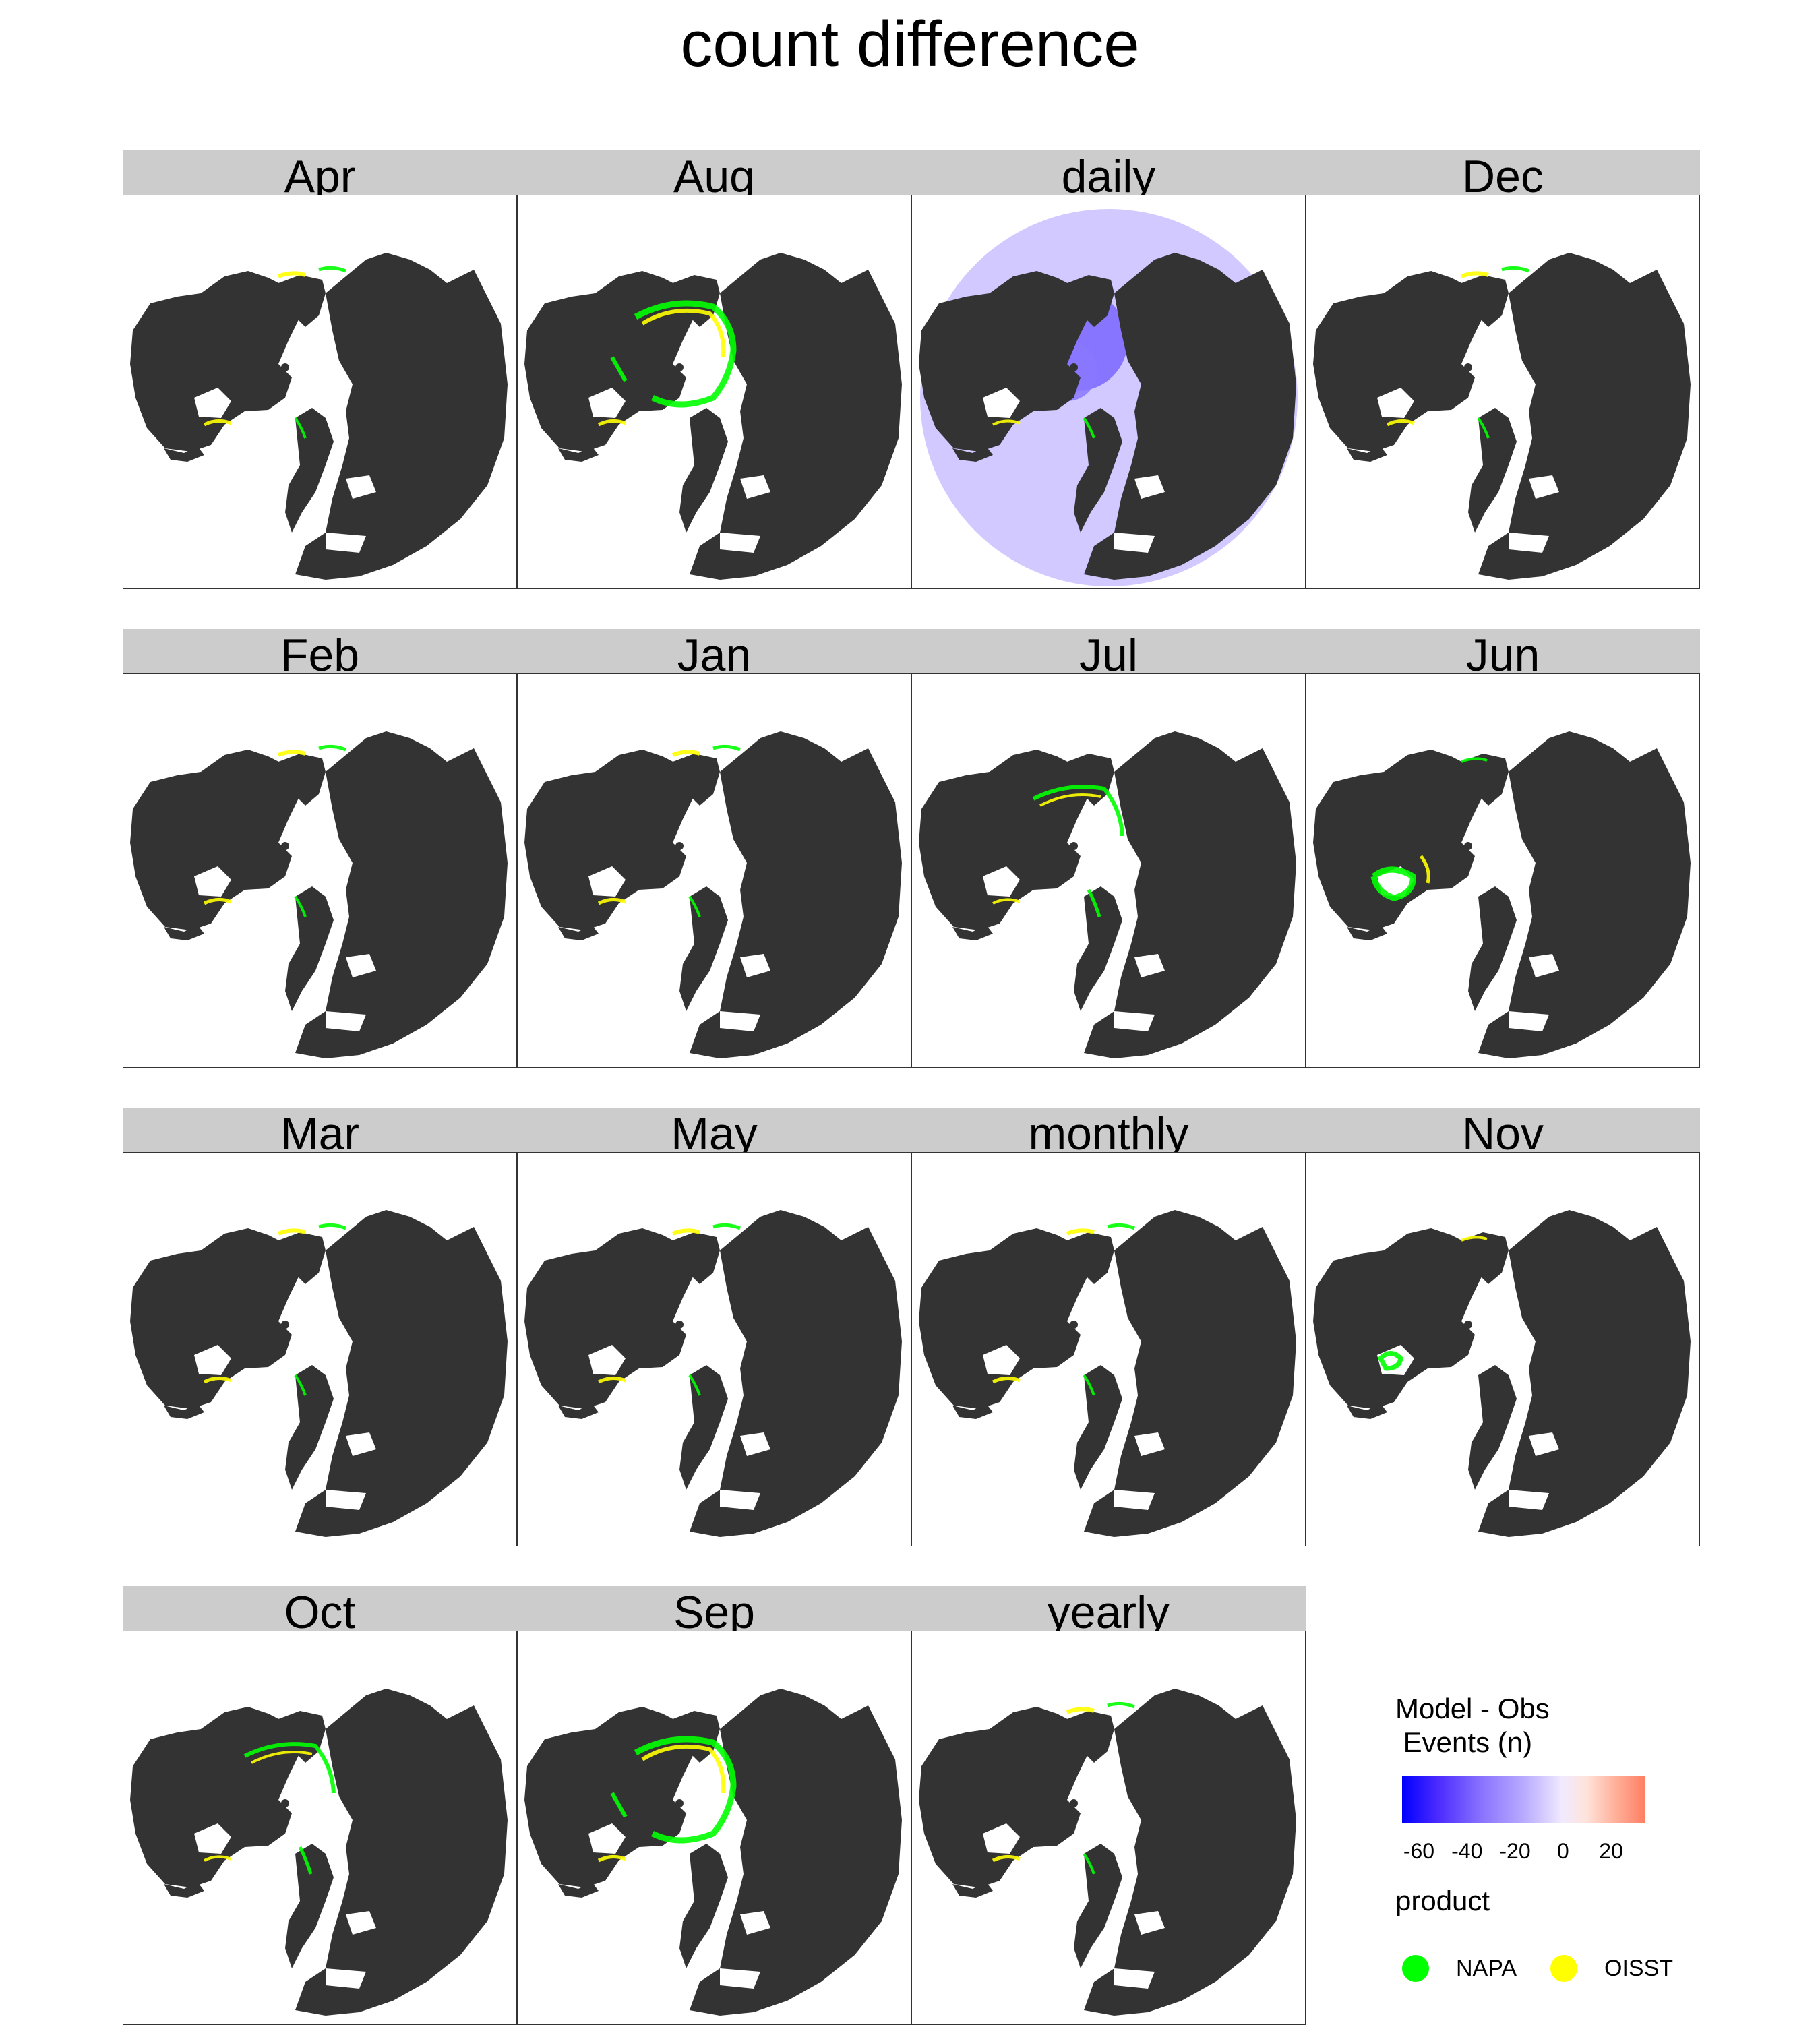 This screenshot has width=1820, height=2025. I want to click on facet-strip-label: Feb, so click(320, 651).